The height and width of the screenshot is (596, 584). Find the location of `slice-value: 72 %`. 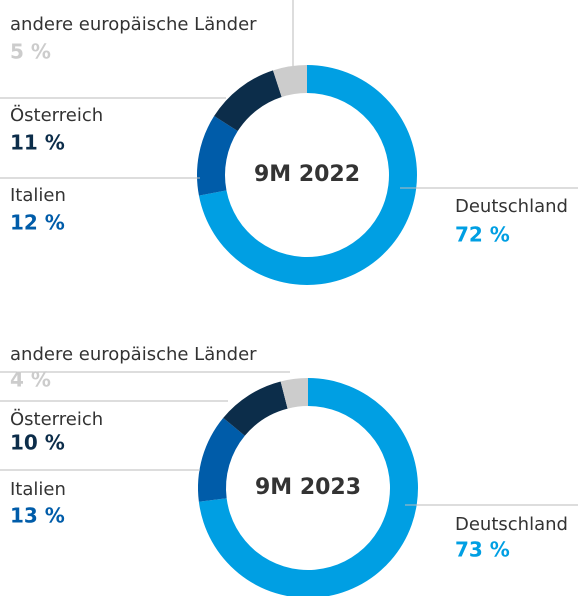

slice-value: 72 % is located at coordinates (482, 235).